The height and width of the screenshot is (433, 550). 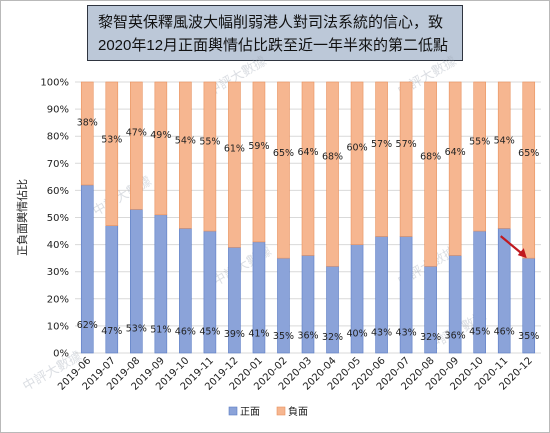 I want to click on data-label-positive: 39%, so click(x=234, y=334).